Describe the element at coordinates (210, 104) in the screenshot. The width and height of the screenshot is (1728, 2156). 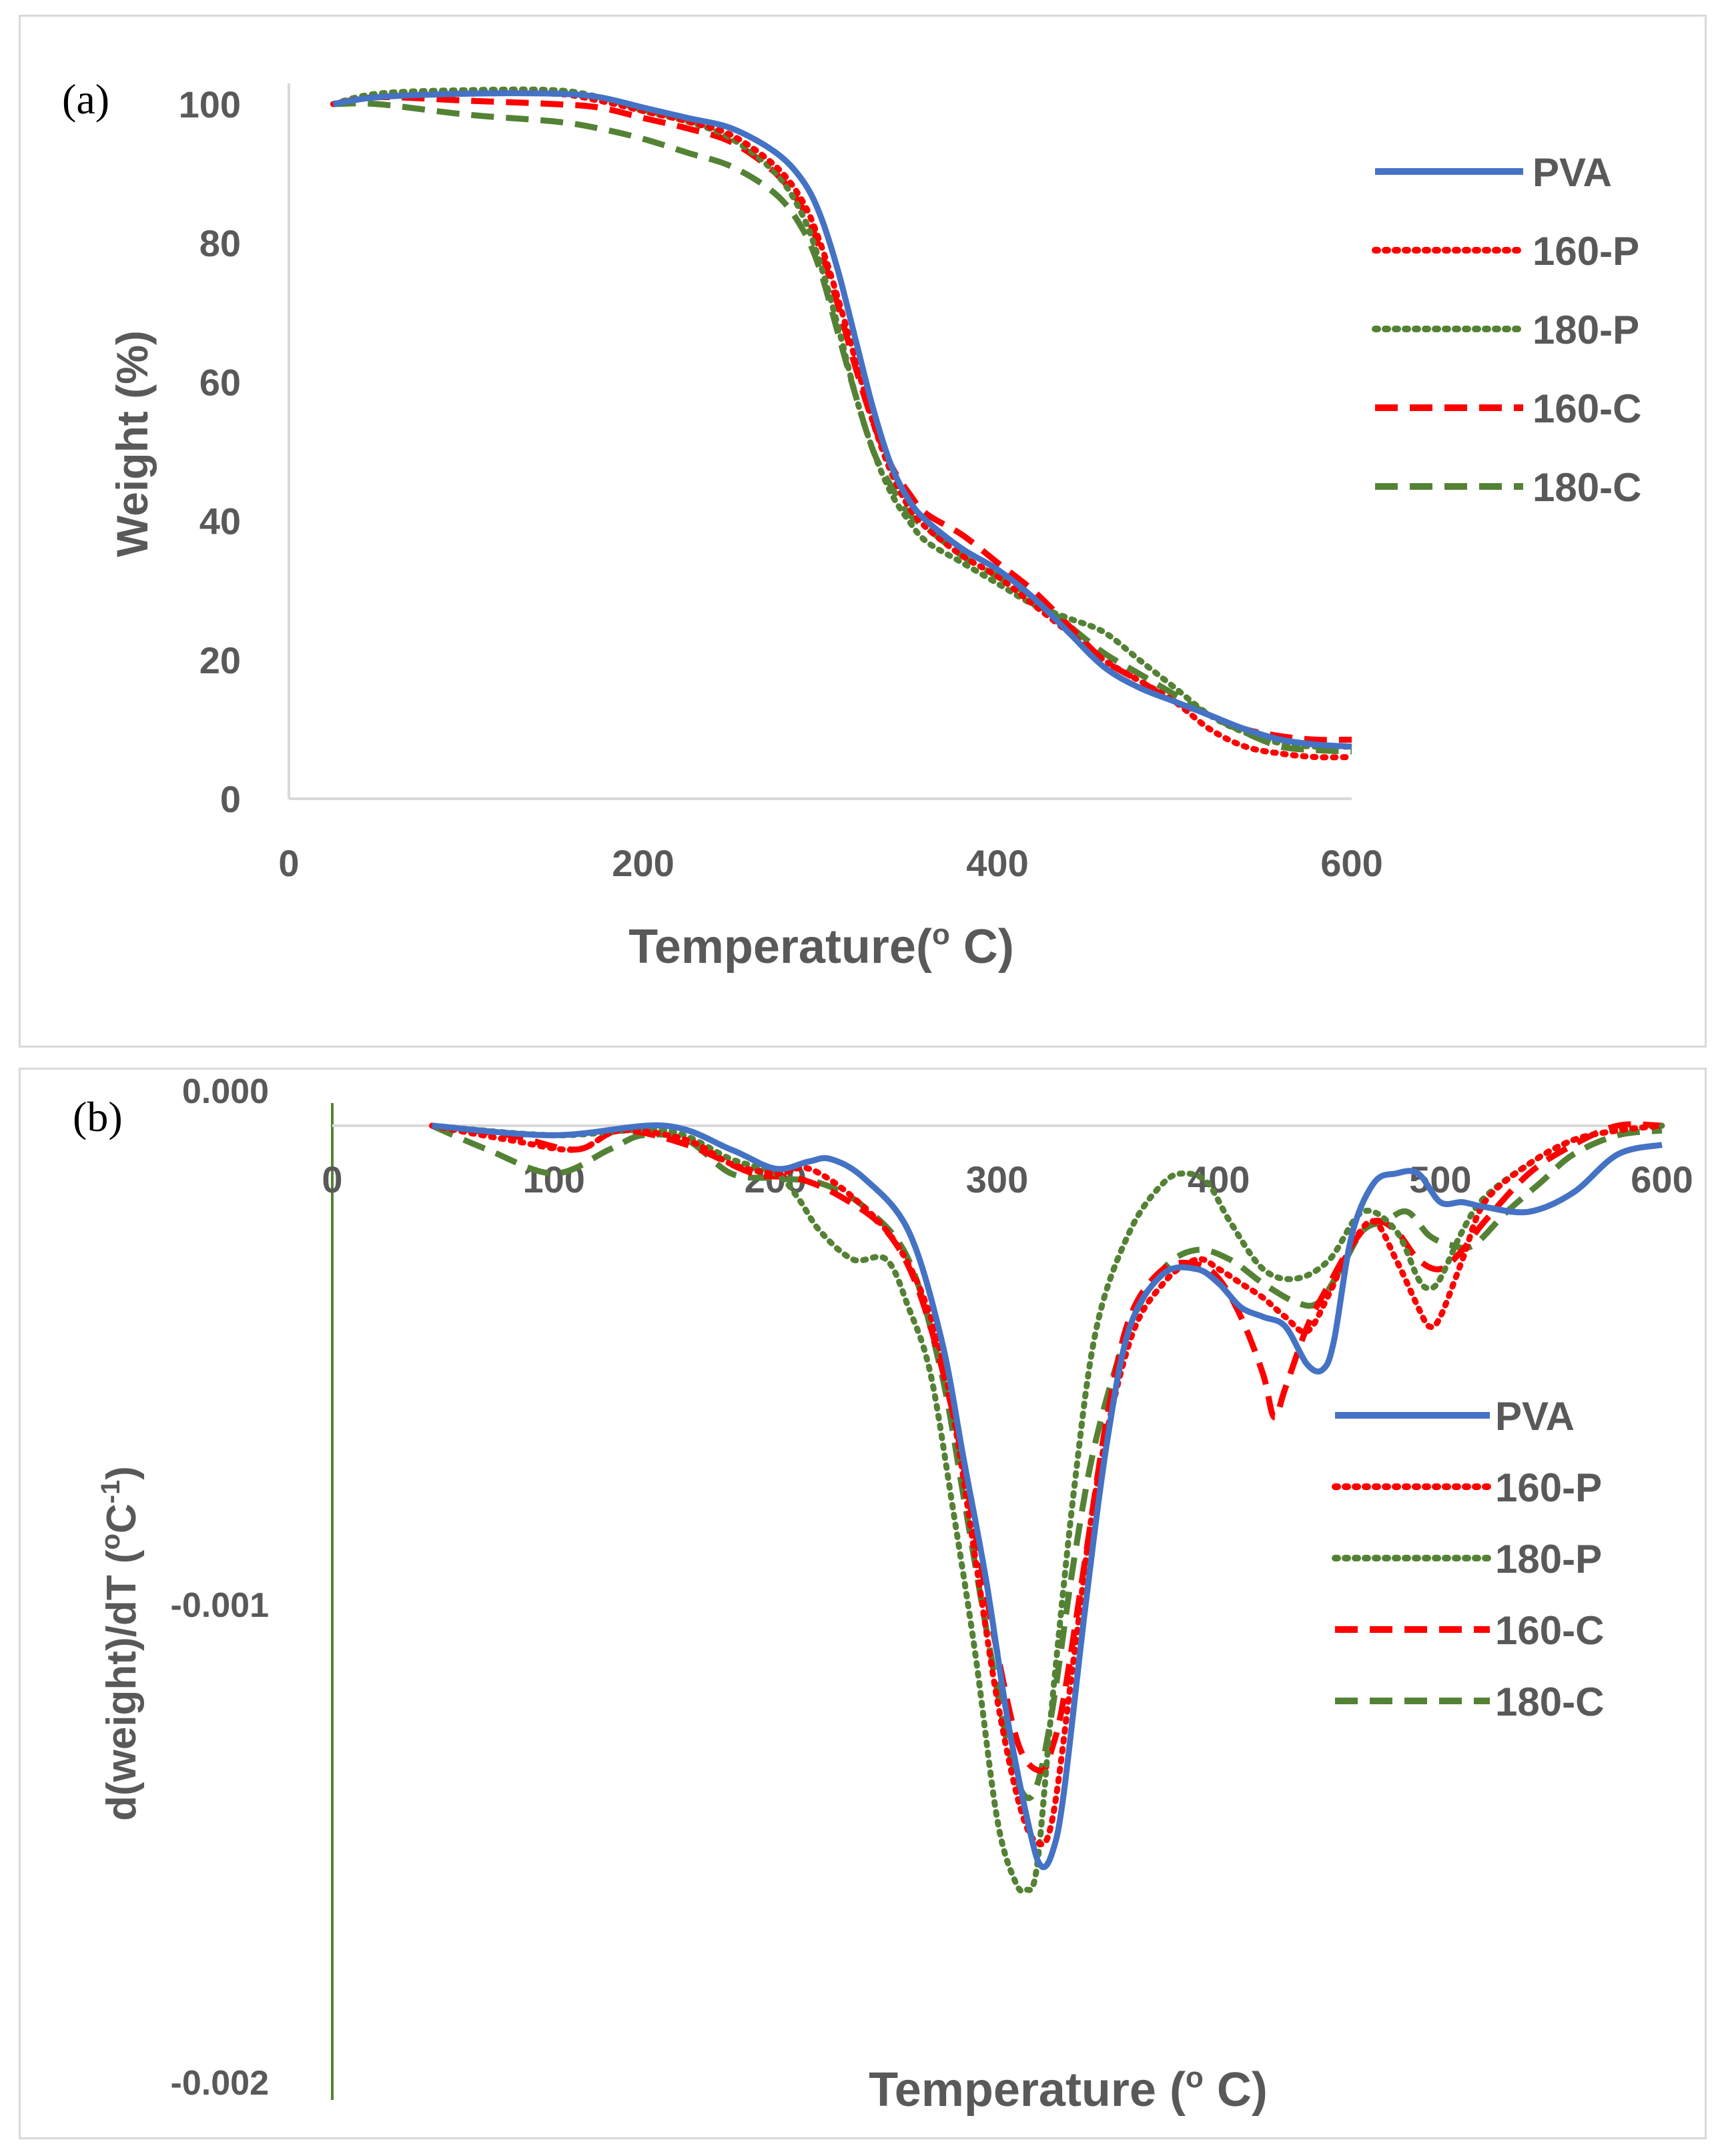
I see `y-tick-label: 100` at that location.